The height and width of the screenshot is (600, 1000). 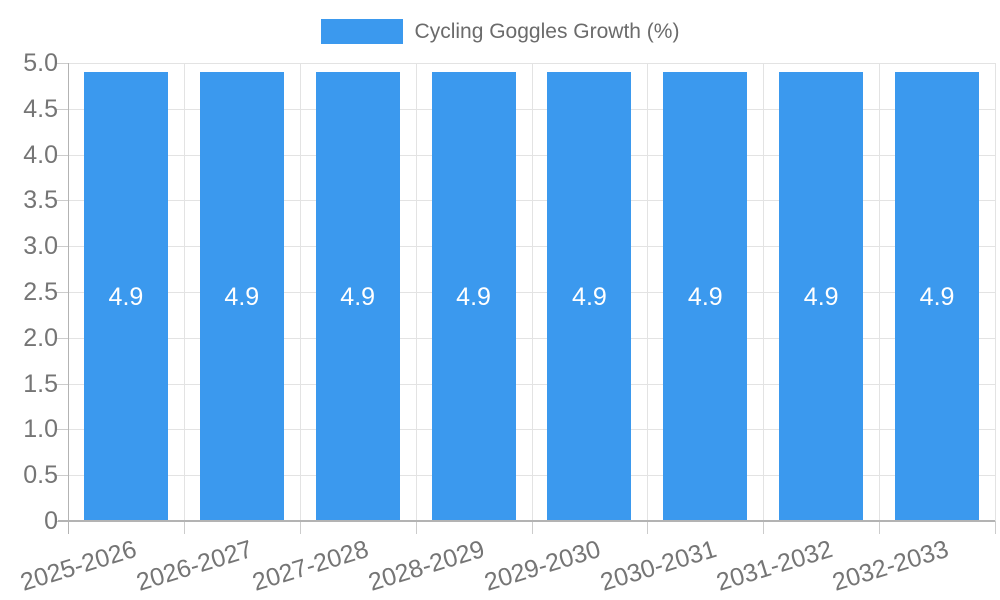 I want to click on x-tick-label: 2029-2030, so click(x=542, y=566).